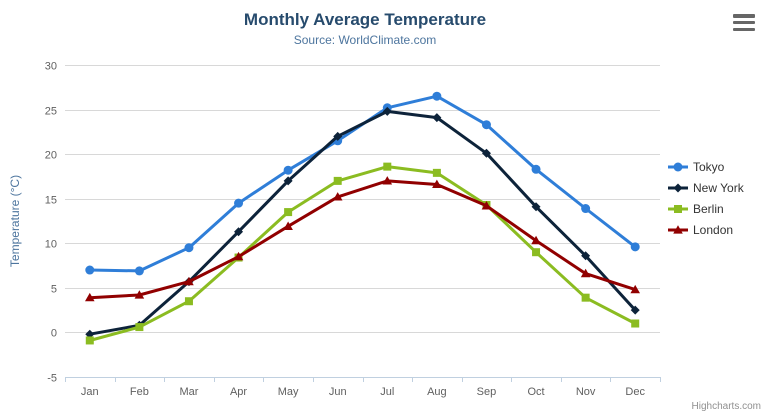 The width and height of the screenshot is (769, 416). Describe the element at coordinates (535, 392) in the screenshot. I see `x-axis-label: Oct` at that location.